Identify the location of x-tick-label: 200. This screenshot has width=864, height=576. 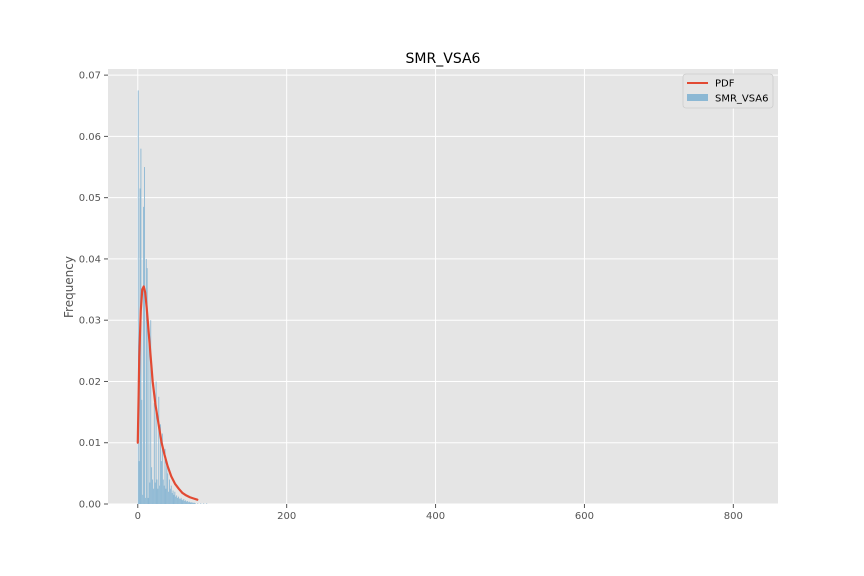
(286, 516).